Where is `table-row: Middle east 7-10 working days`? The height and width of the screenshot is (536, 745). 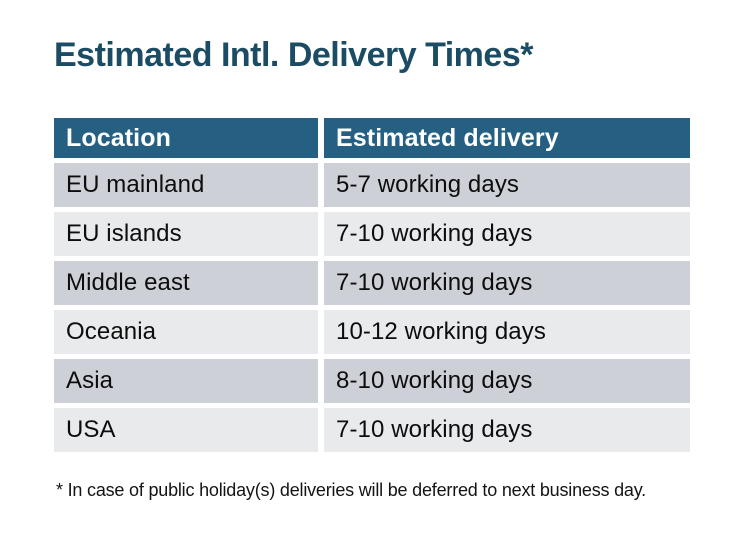
table-row: Middle east 7-10 working days is located at coordinates (372, 283).